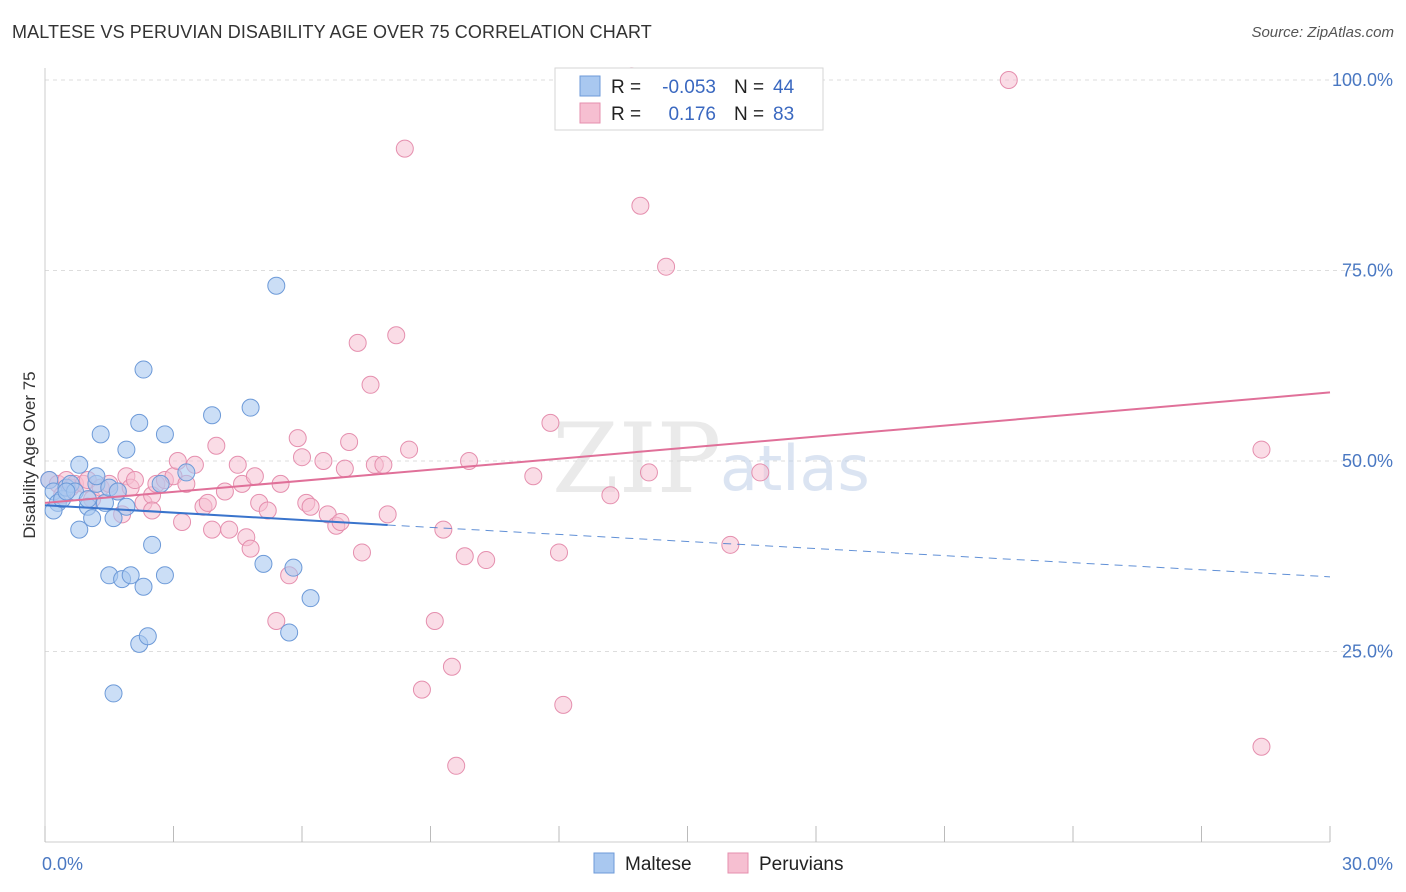  I want to click on y-tick-label-0: 25.0%, so click(1367, 652).